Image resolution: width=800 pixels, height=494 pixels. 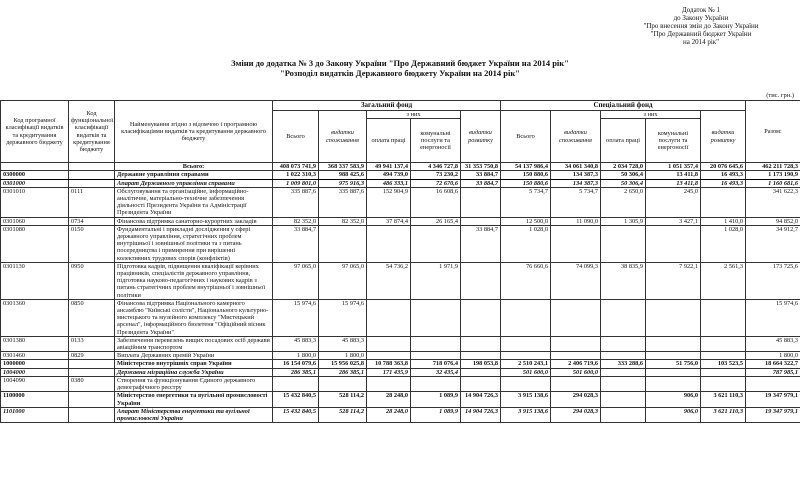 I want to click on amount-cell: 1 089,9, so click(x=435, y=415).